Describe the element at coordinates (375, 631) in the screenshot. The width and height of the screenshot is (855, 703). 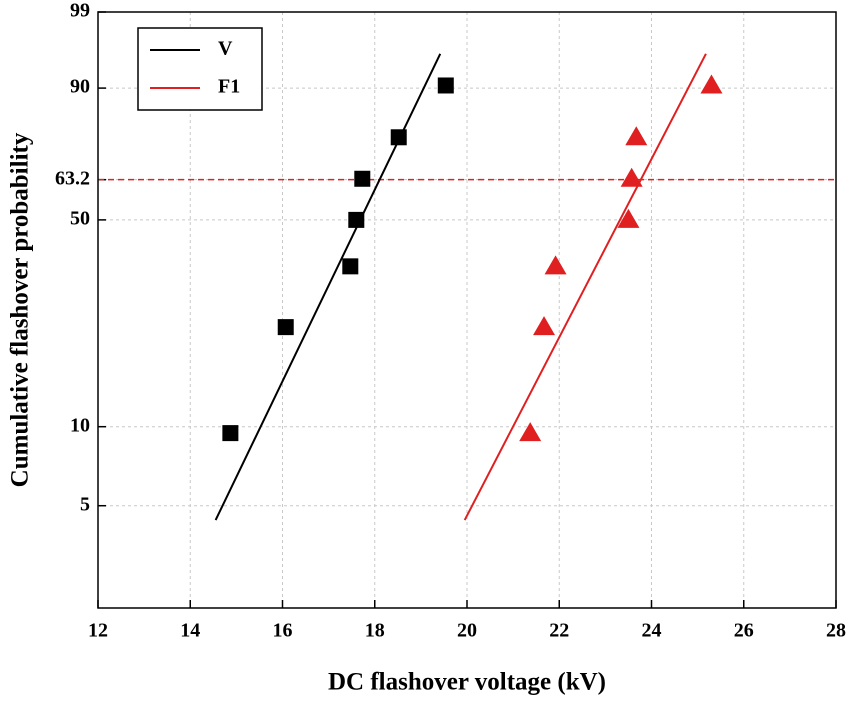
I see `x-tick-label: 18` at that location.